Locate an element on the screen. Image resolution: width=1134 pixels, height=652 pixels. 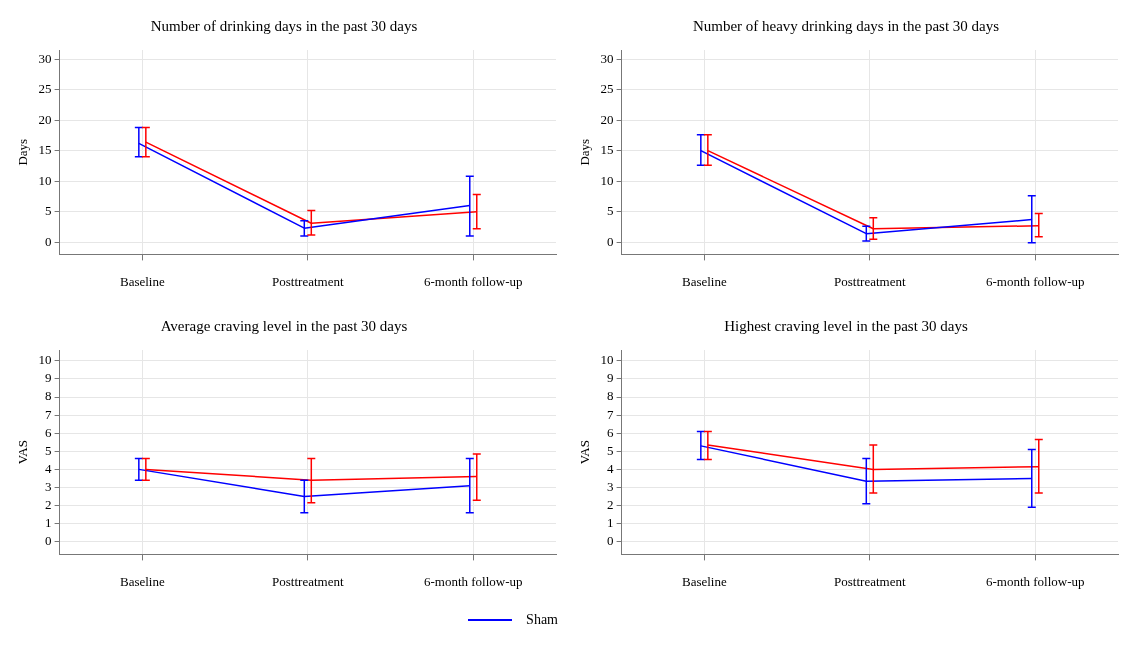
chart-title: Number of drinking days in the past 30 days is located at coordinates (284, 25).